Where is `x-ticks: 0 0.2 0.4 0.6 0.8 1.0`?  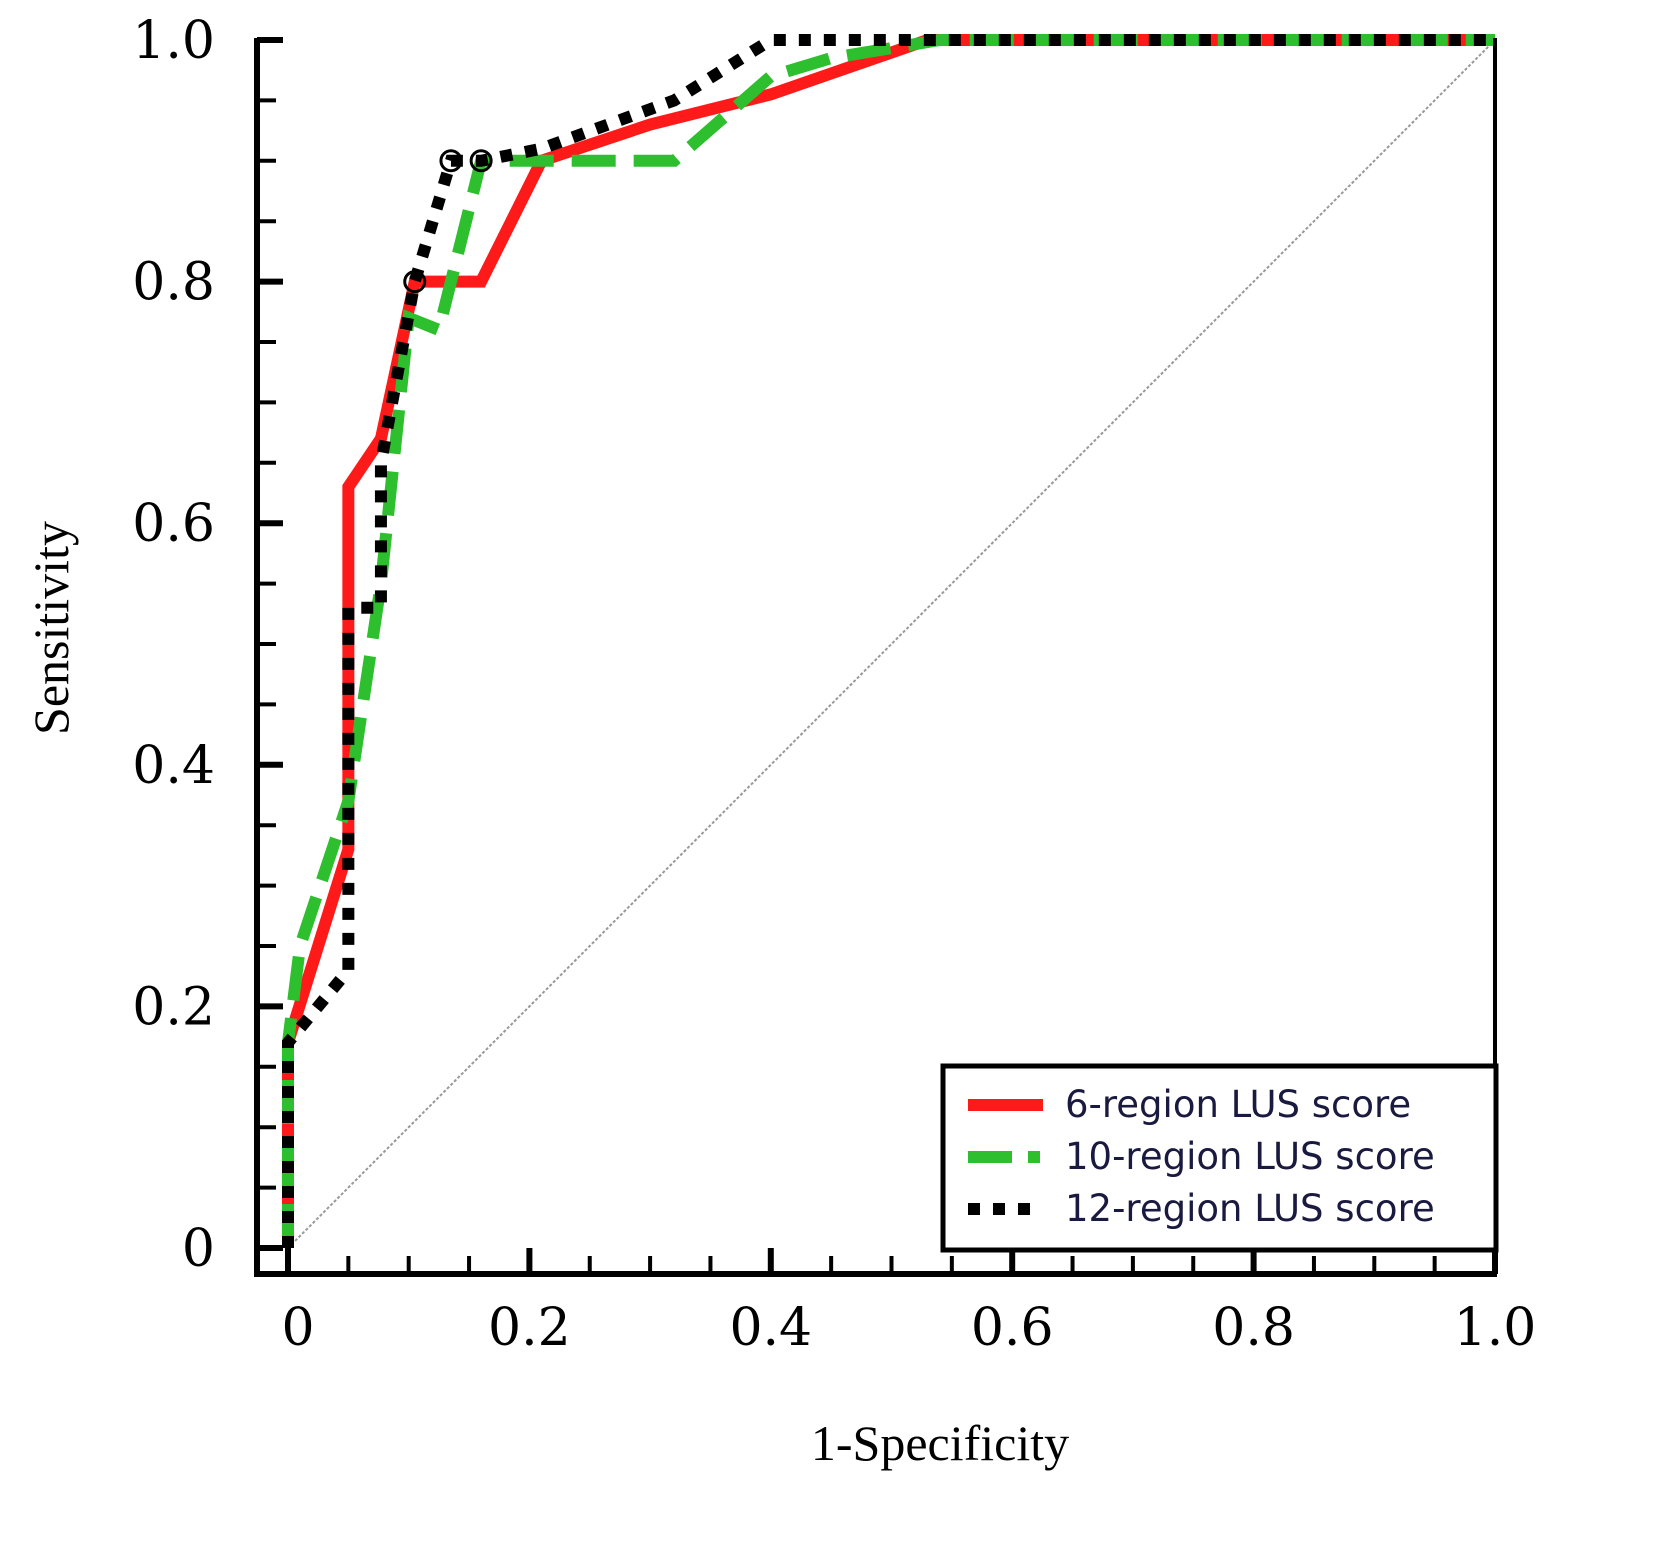
x-ticks: 0 0.2 0.4 0.6 0.8 1.0 is located at coordinates (908, 1303).